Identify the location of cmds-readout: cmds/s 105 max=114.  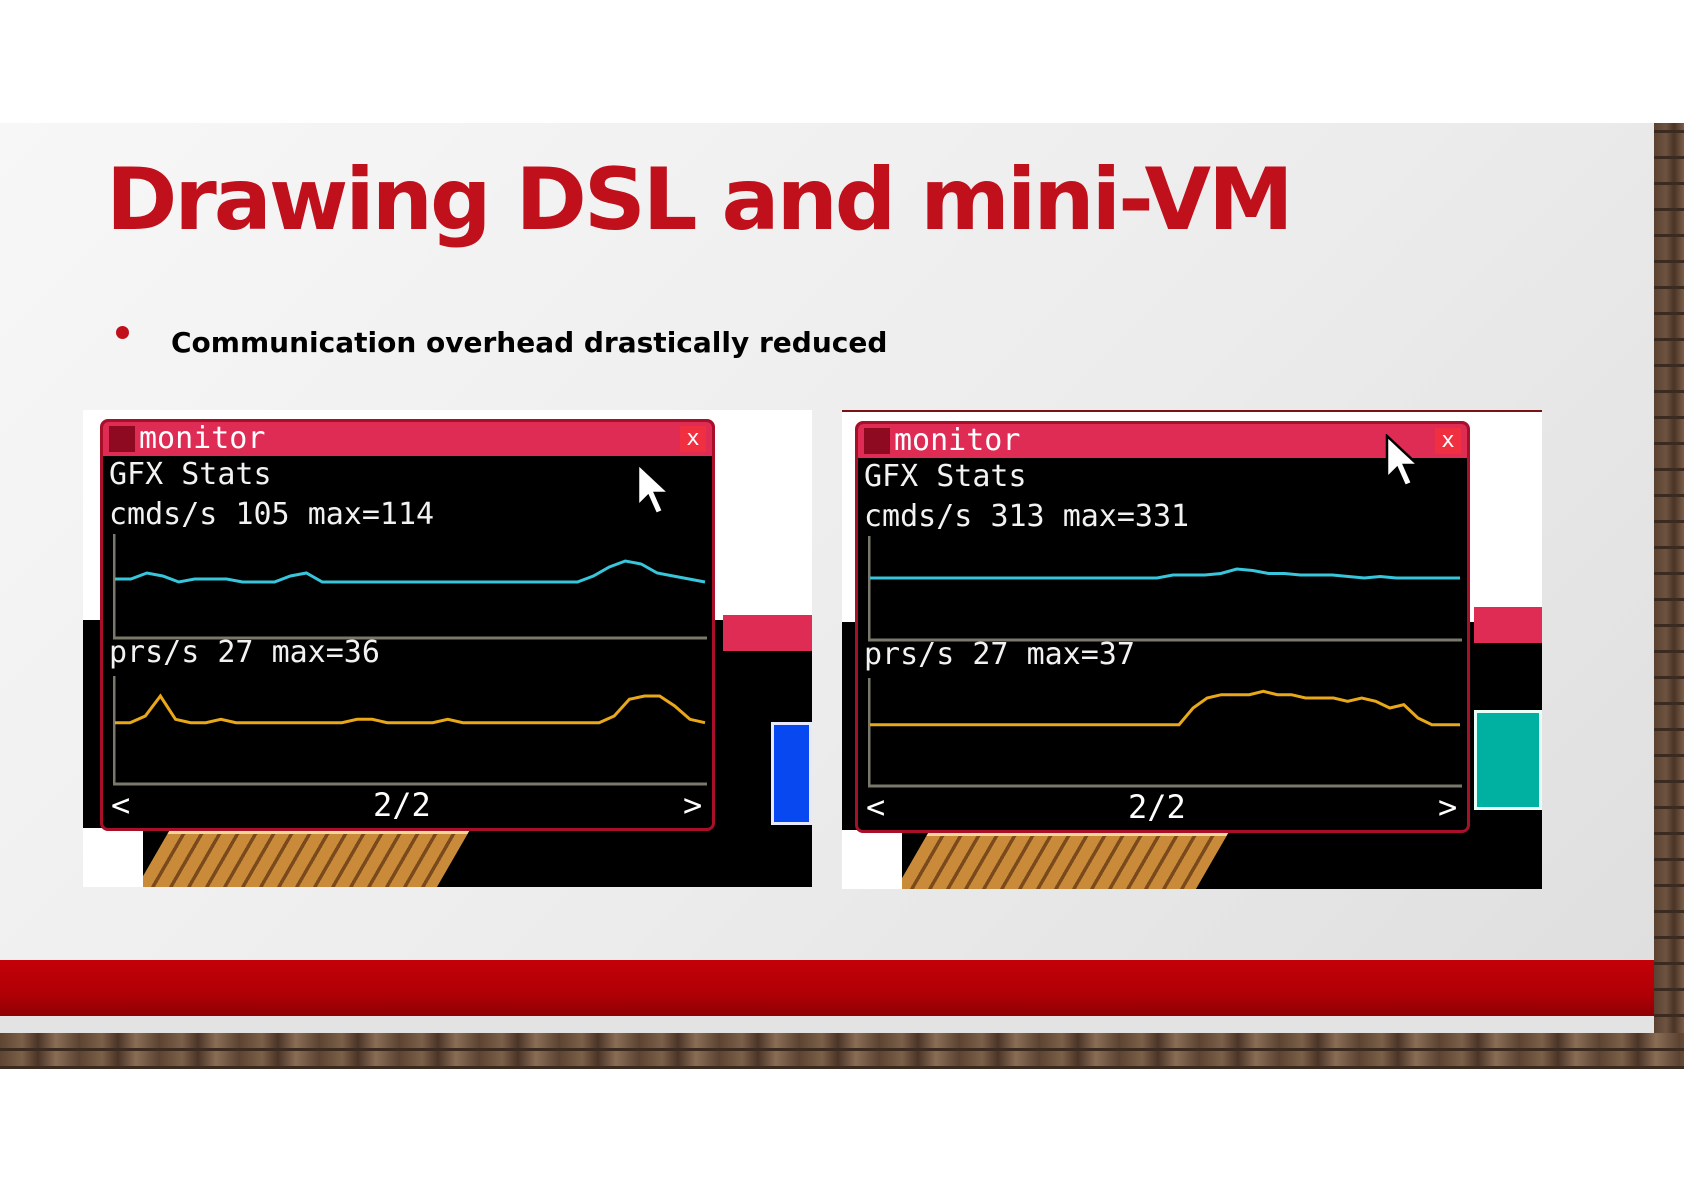
(271, 515).